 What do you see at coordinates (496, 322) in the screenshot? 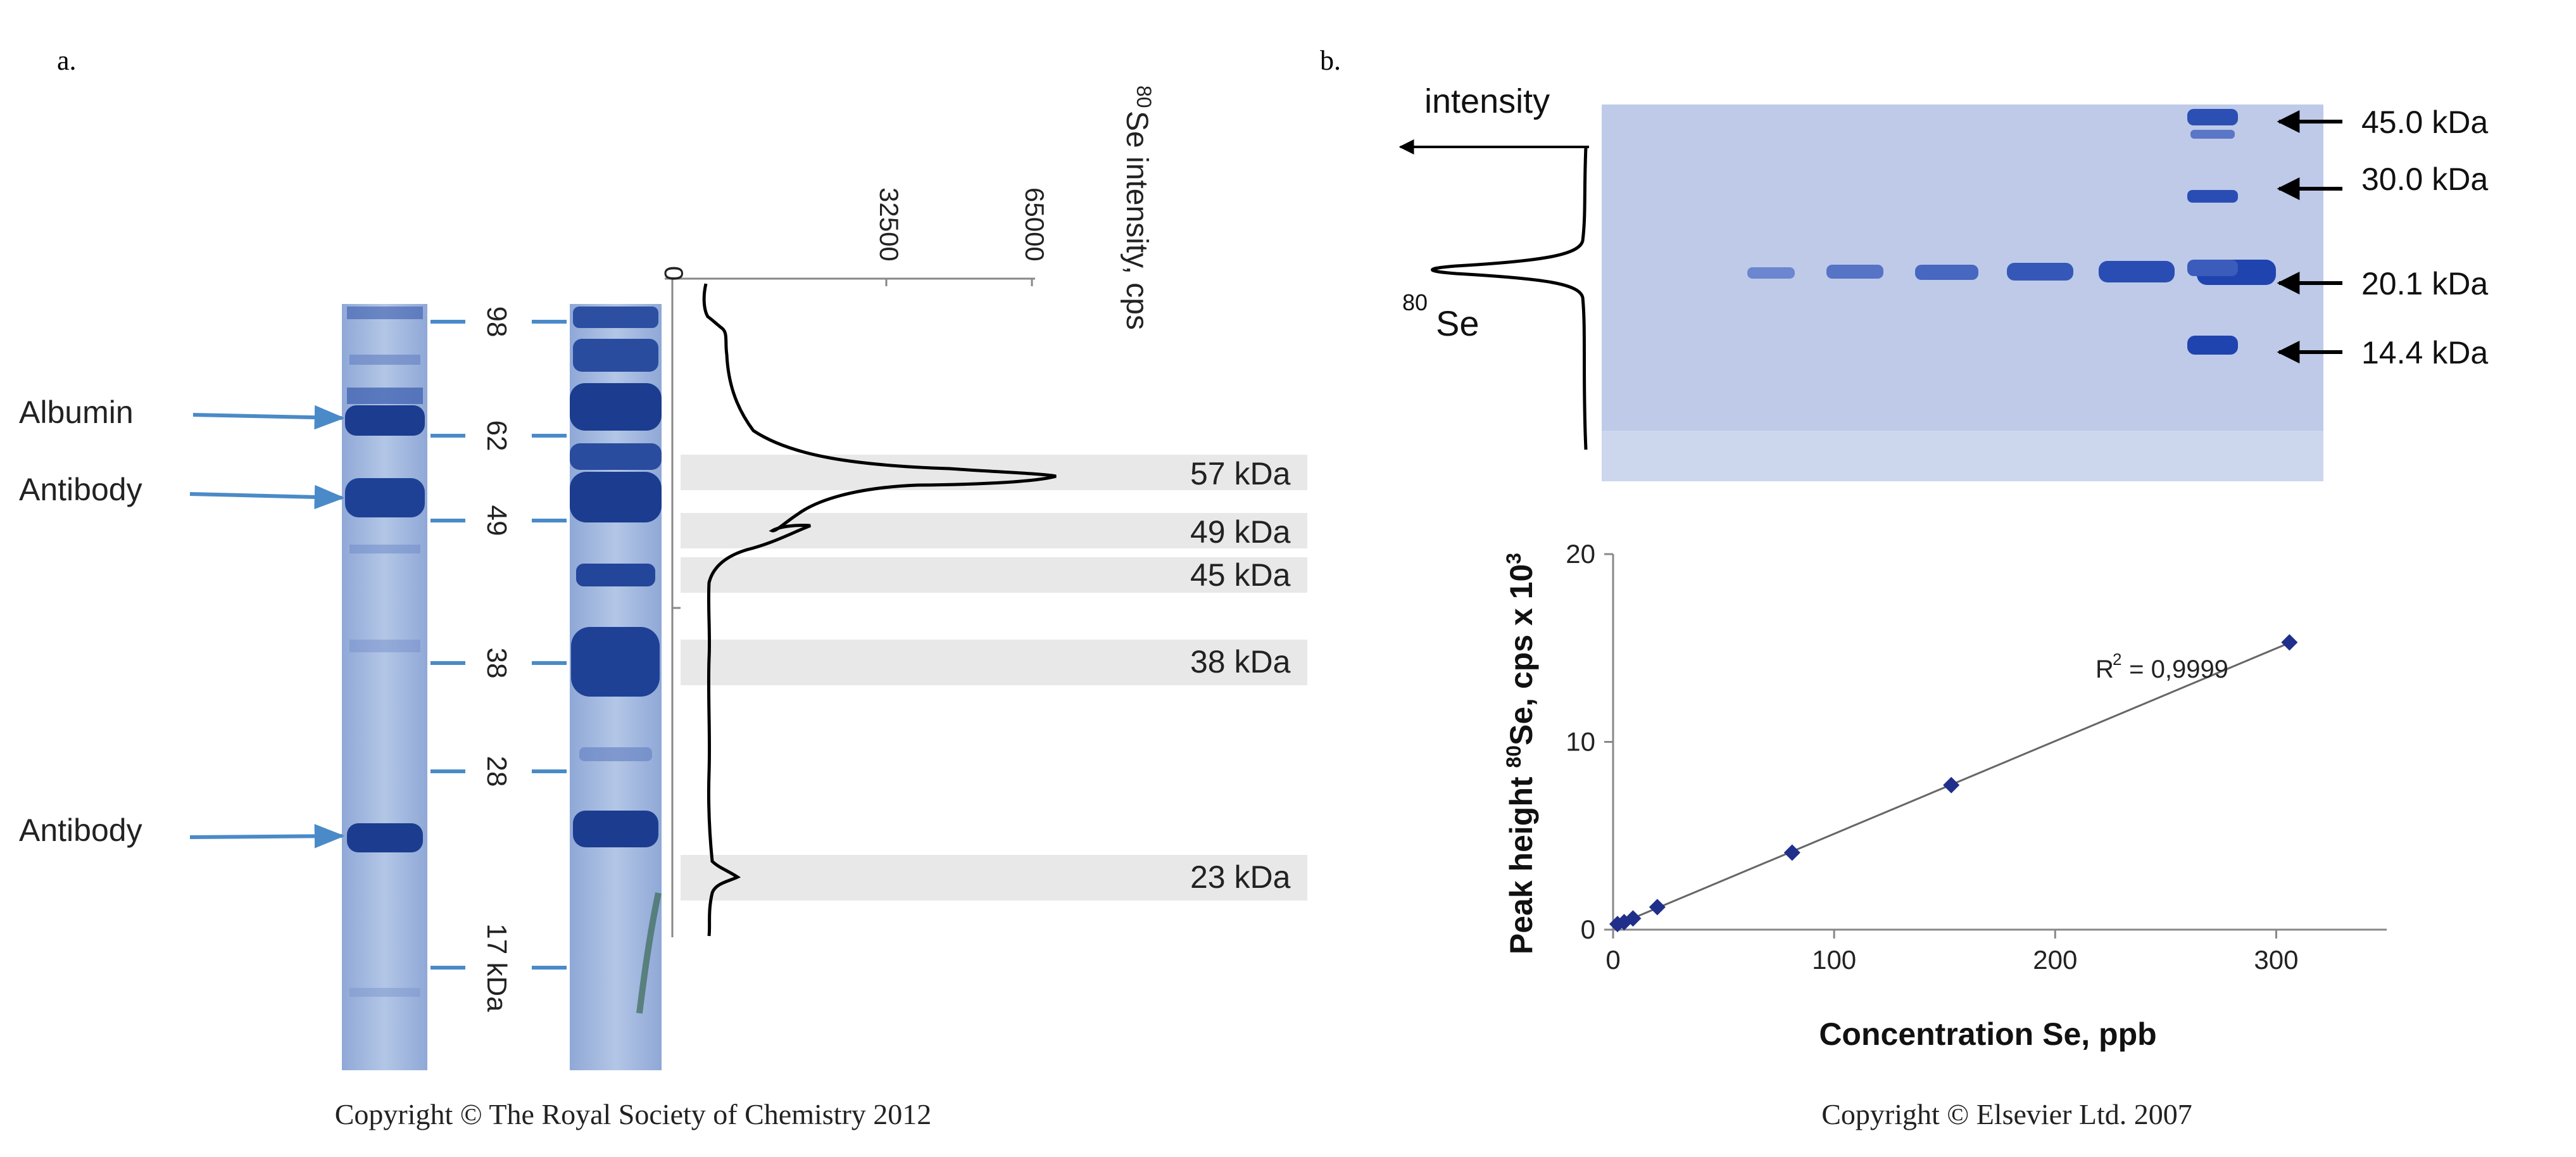
I see `marker-label-98: 98` at bounding box center [496, 322].